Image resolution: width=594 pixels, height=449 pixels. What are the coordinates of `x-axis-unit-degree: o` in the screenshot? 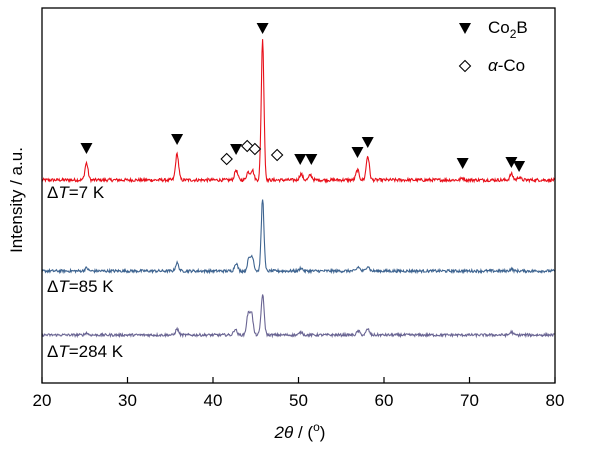 It's located at (316, 427).